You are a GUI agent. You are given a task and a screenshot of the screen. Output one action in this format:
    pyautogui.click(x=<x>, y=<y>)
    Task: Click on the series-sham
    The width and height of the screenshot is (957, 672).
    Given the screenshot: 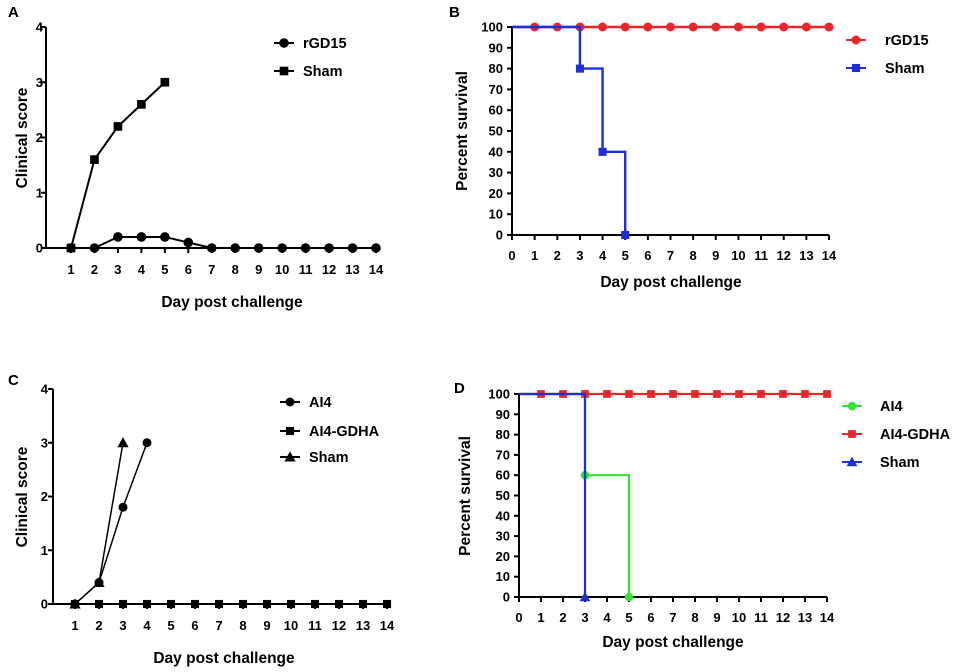 What is the action you would take?
    pyautogui.click(x=571, y=132)
    